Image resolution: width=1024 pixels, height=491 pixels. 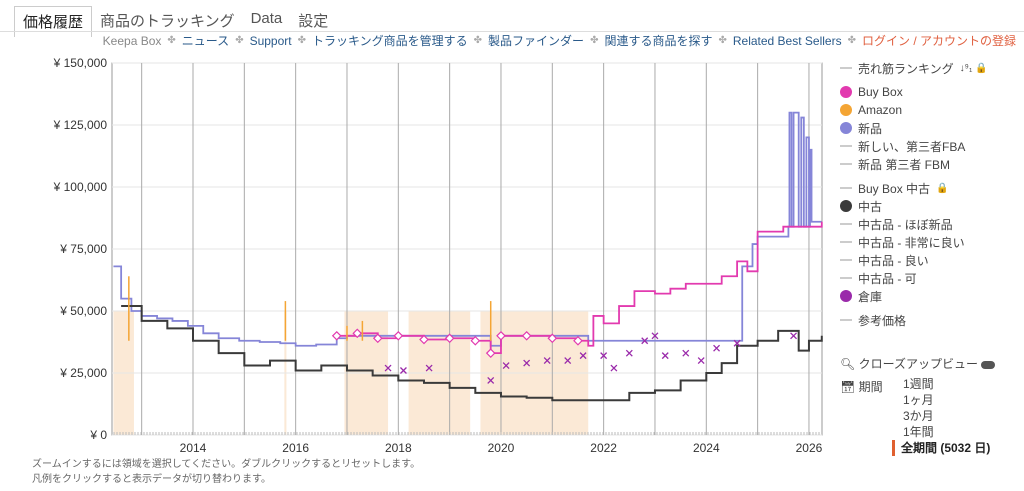 I want to click on legend-item: 中古品 - ほぼ新品, so click(x=914, y=224).